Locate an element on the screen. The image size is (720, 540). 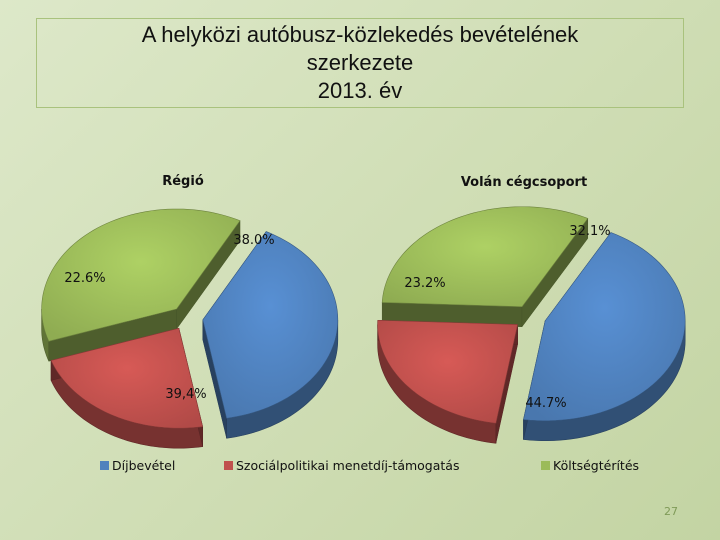
legend-swatch-szocialpolitikai is located at coordinates (228, 465).